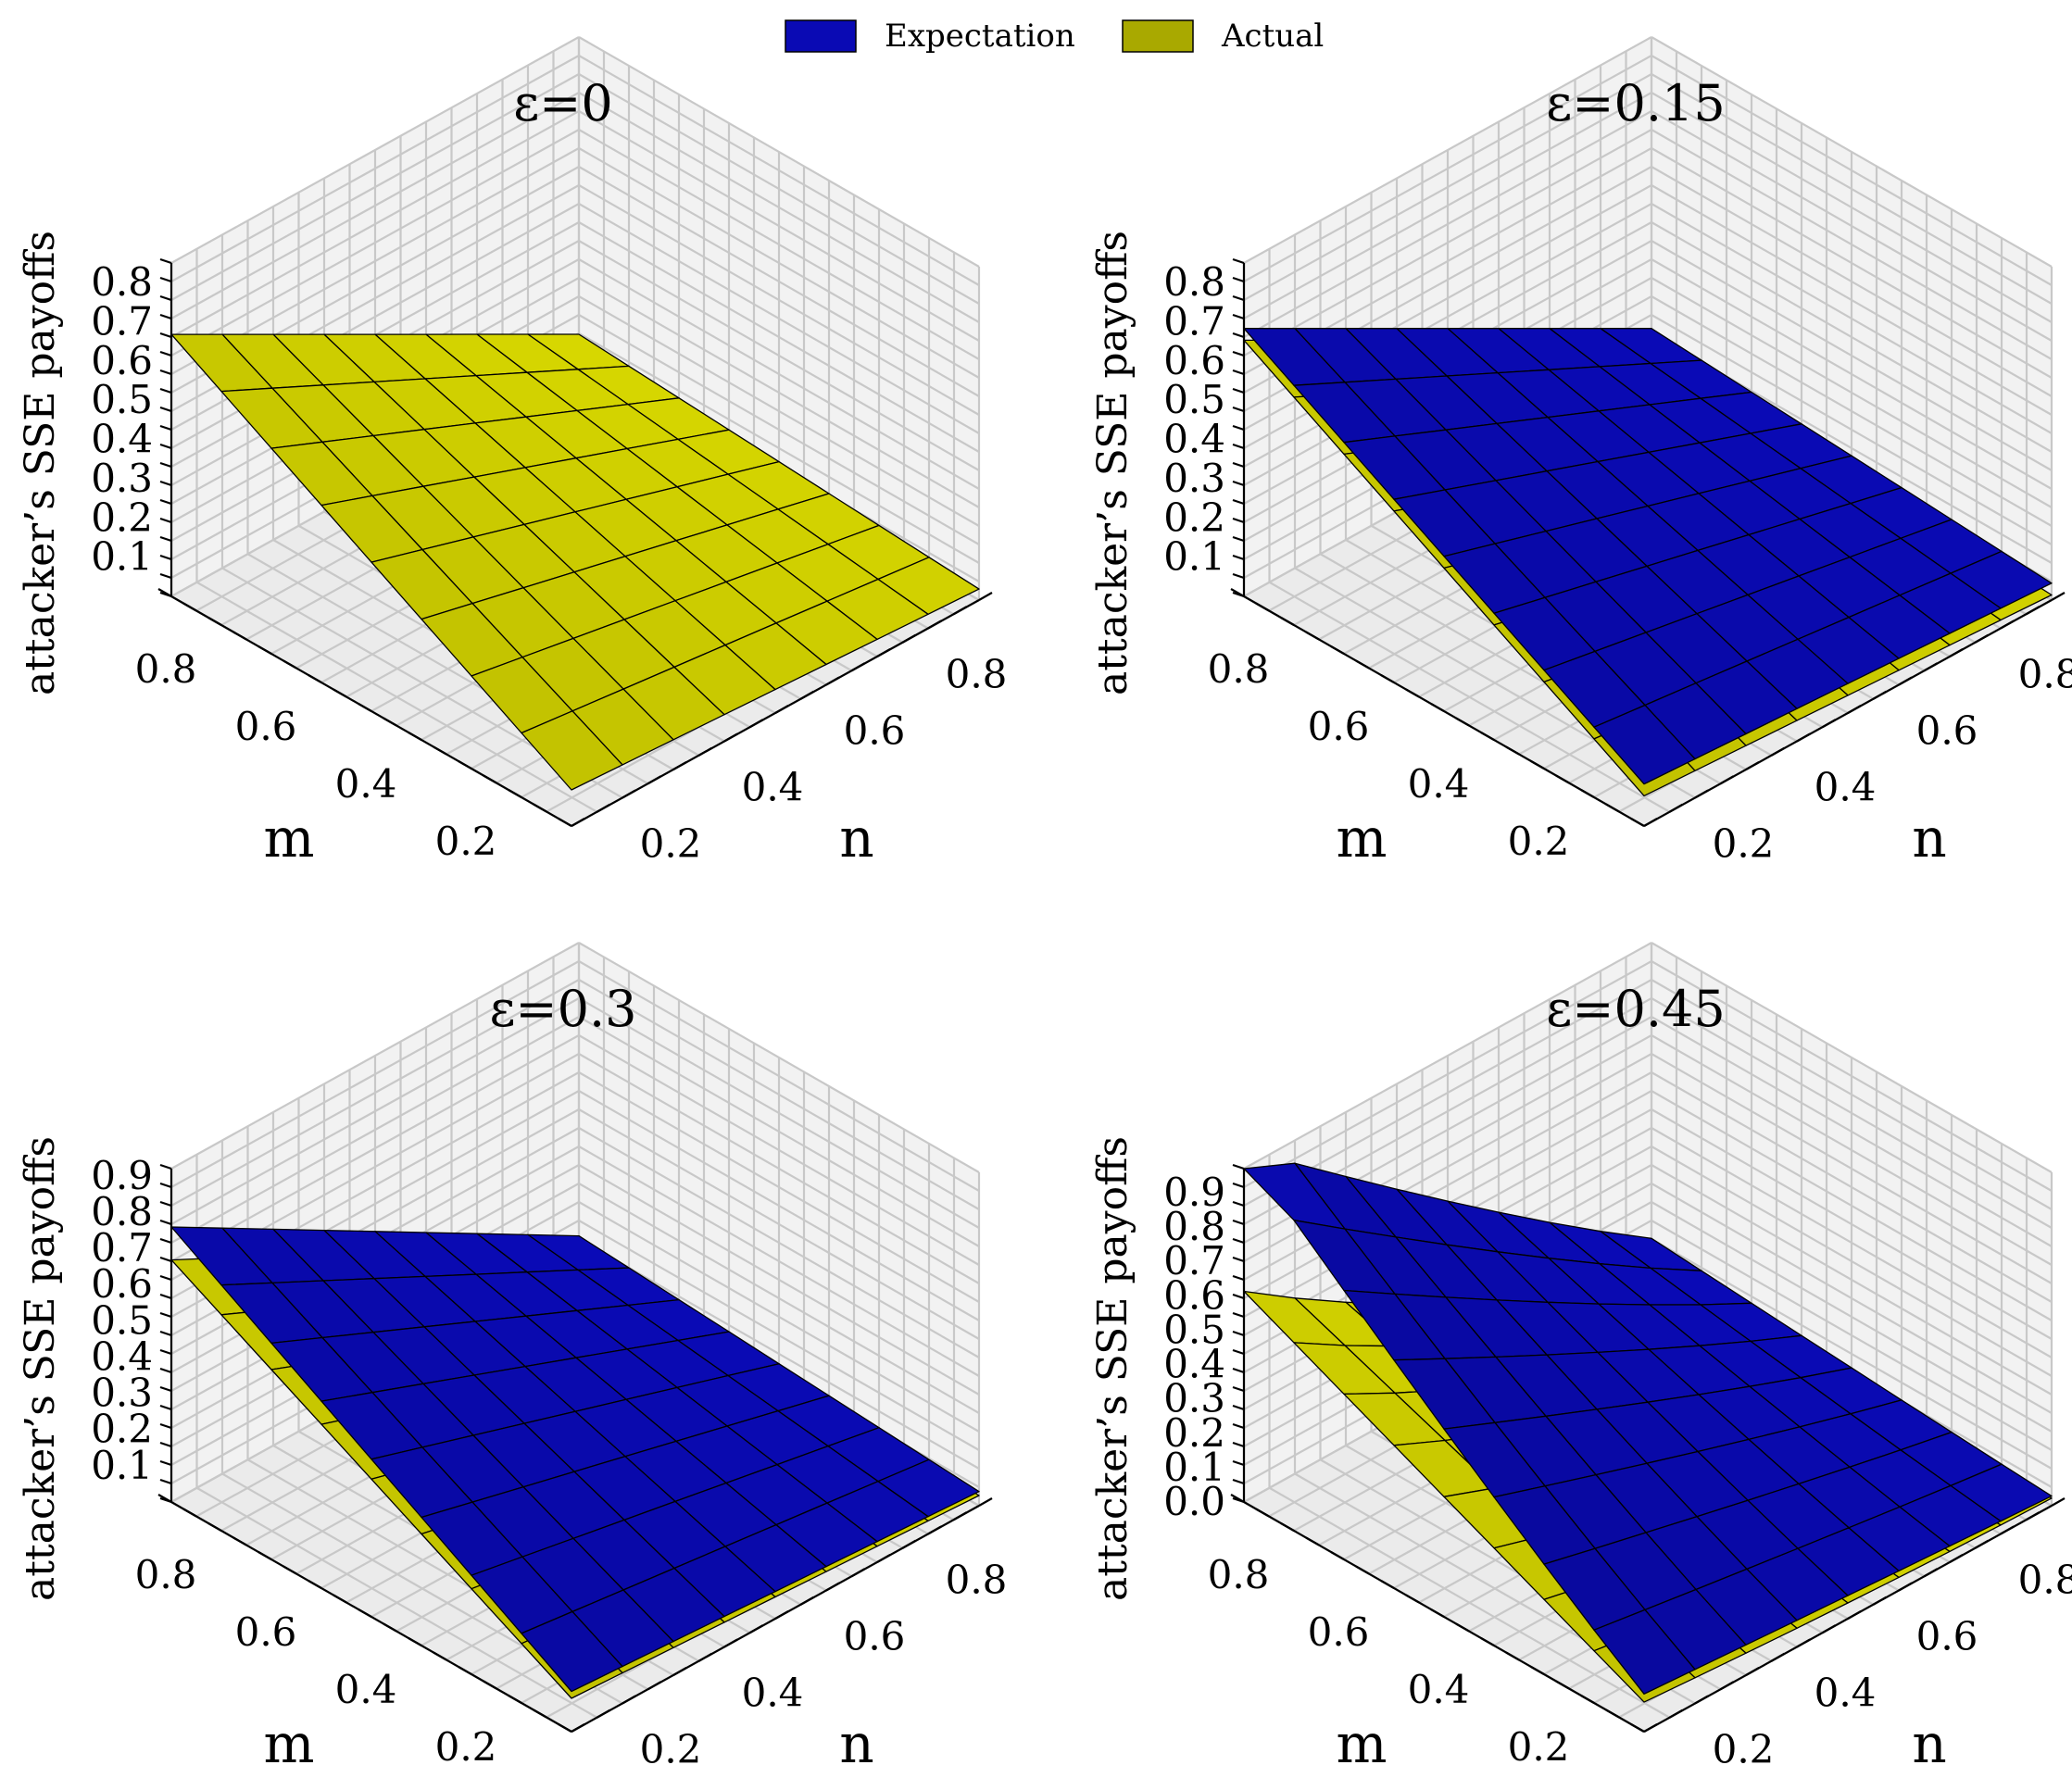 The height and width of the screenshot is (1790, 2072). What do you see at coordinates (2045, 1580) in the screenshot?
I see `n-tick-label: 0.8` at bounding box center [2045, 1580].